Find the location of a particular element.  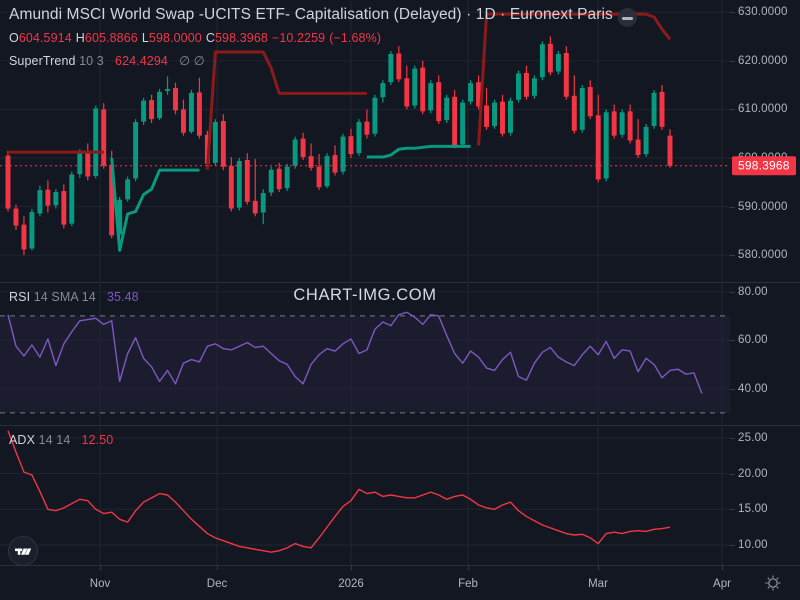

axis-label: 620.0000 is located at coordinates (763, 60).